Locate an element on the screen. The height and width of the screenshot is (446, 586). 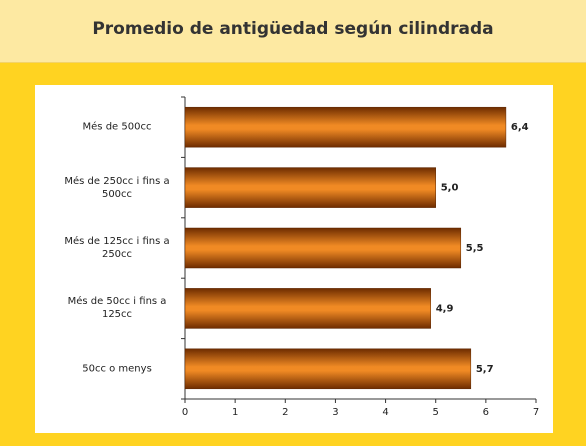
value-label: 5,7 is located at coordinates (485, 369).